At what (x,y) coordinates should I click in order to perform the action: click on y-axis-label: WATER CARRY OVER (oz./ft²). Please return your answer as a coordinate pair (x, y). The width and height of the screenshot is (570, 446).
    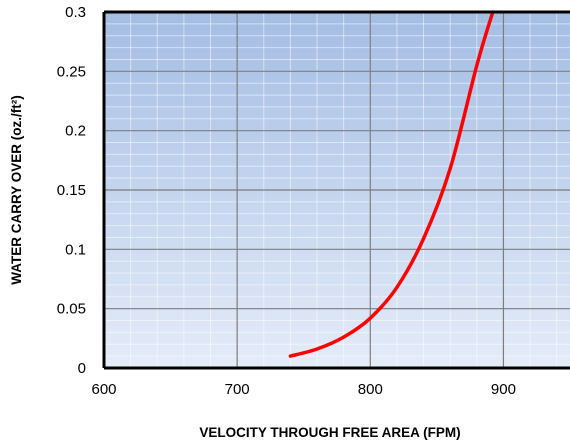
    Looking at the image, I should click on (16, 190).